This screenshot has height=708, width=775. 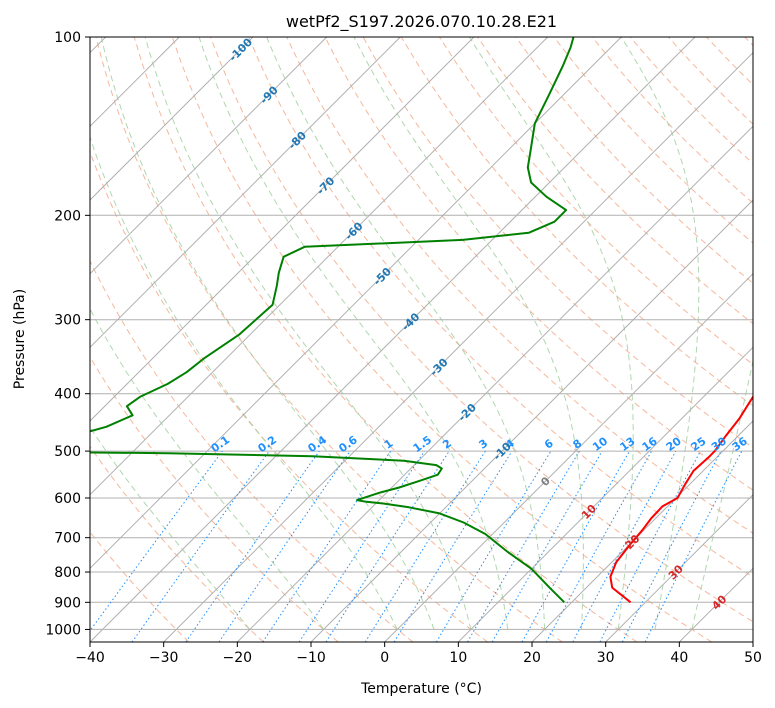 What do you see at coordinates (532, 658) in the screenshot?
I see `x-tick-label: 20` at bounding box center [532, 658].